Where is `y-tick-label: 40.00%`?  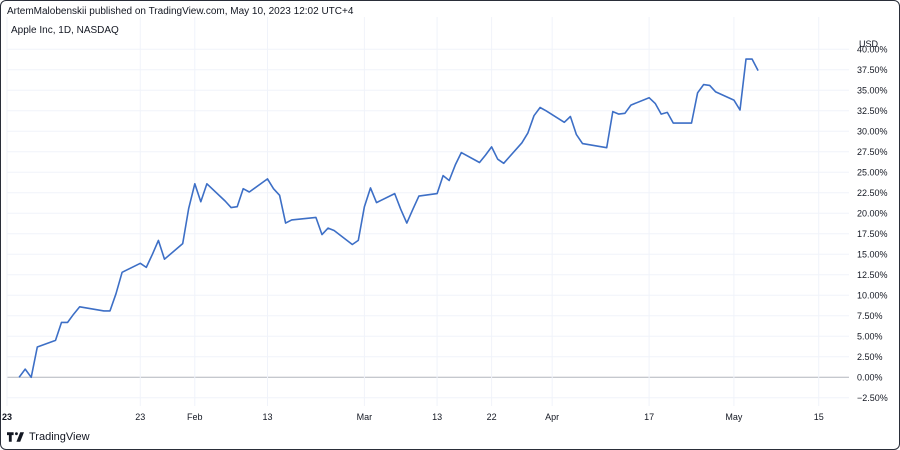 y-tick-label: 40.00% is located at coordinates (872, 49).